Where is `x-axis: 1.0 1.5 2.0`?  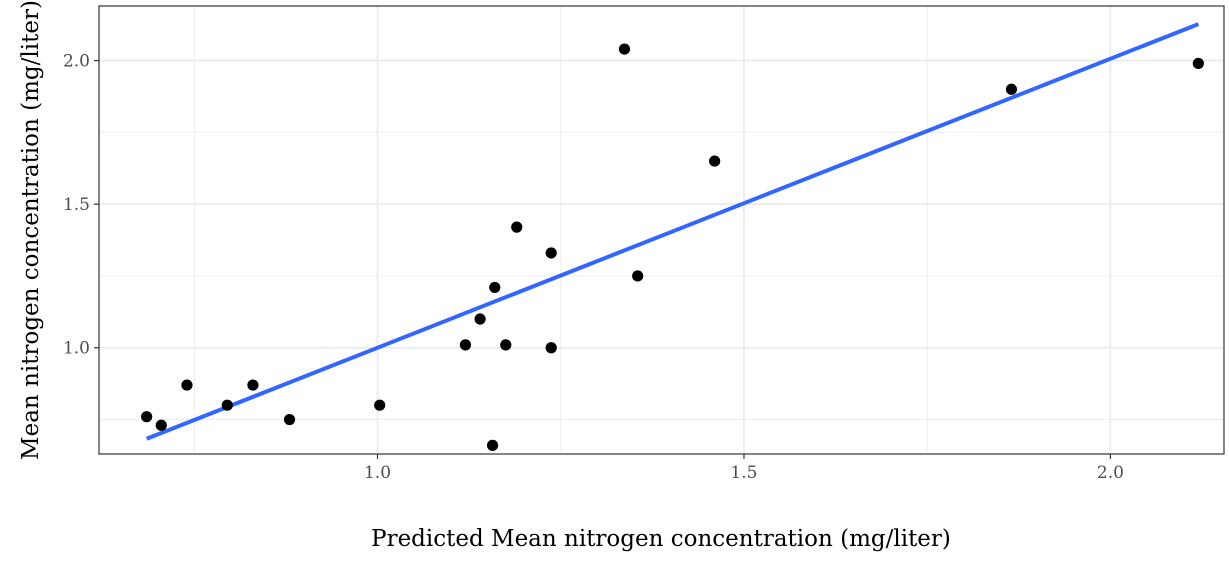 x-axis: 1.0 1.5 2.0 is located at coordinates (744, 468).